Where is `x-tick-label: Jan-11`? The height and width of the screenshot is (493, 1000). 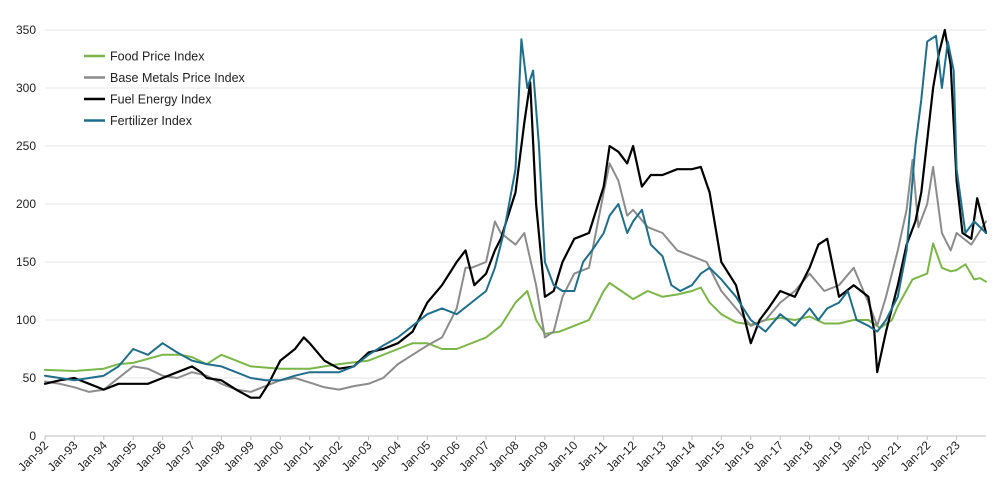
x-tick-label: Jan-11 is located at coordinates (592, 455).